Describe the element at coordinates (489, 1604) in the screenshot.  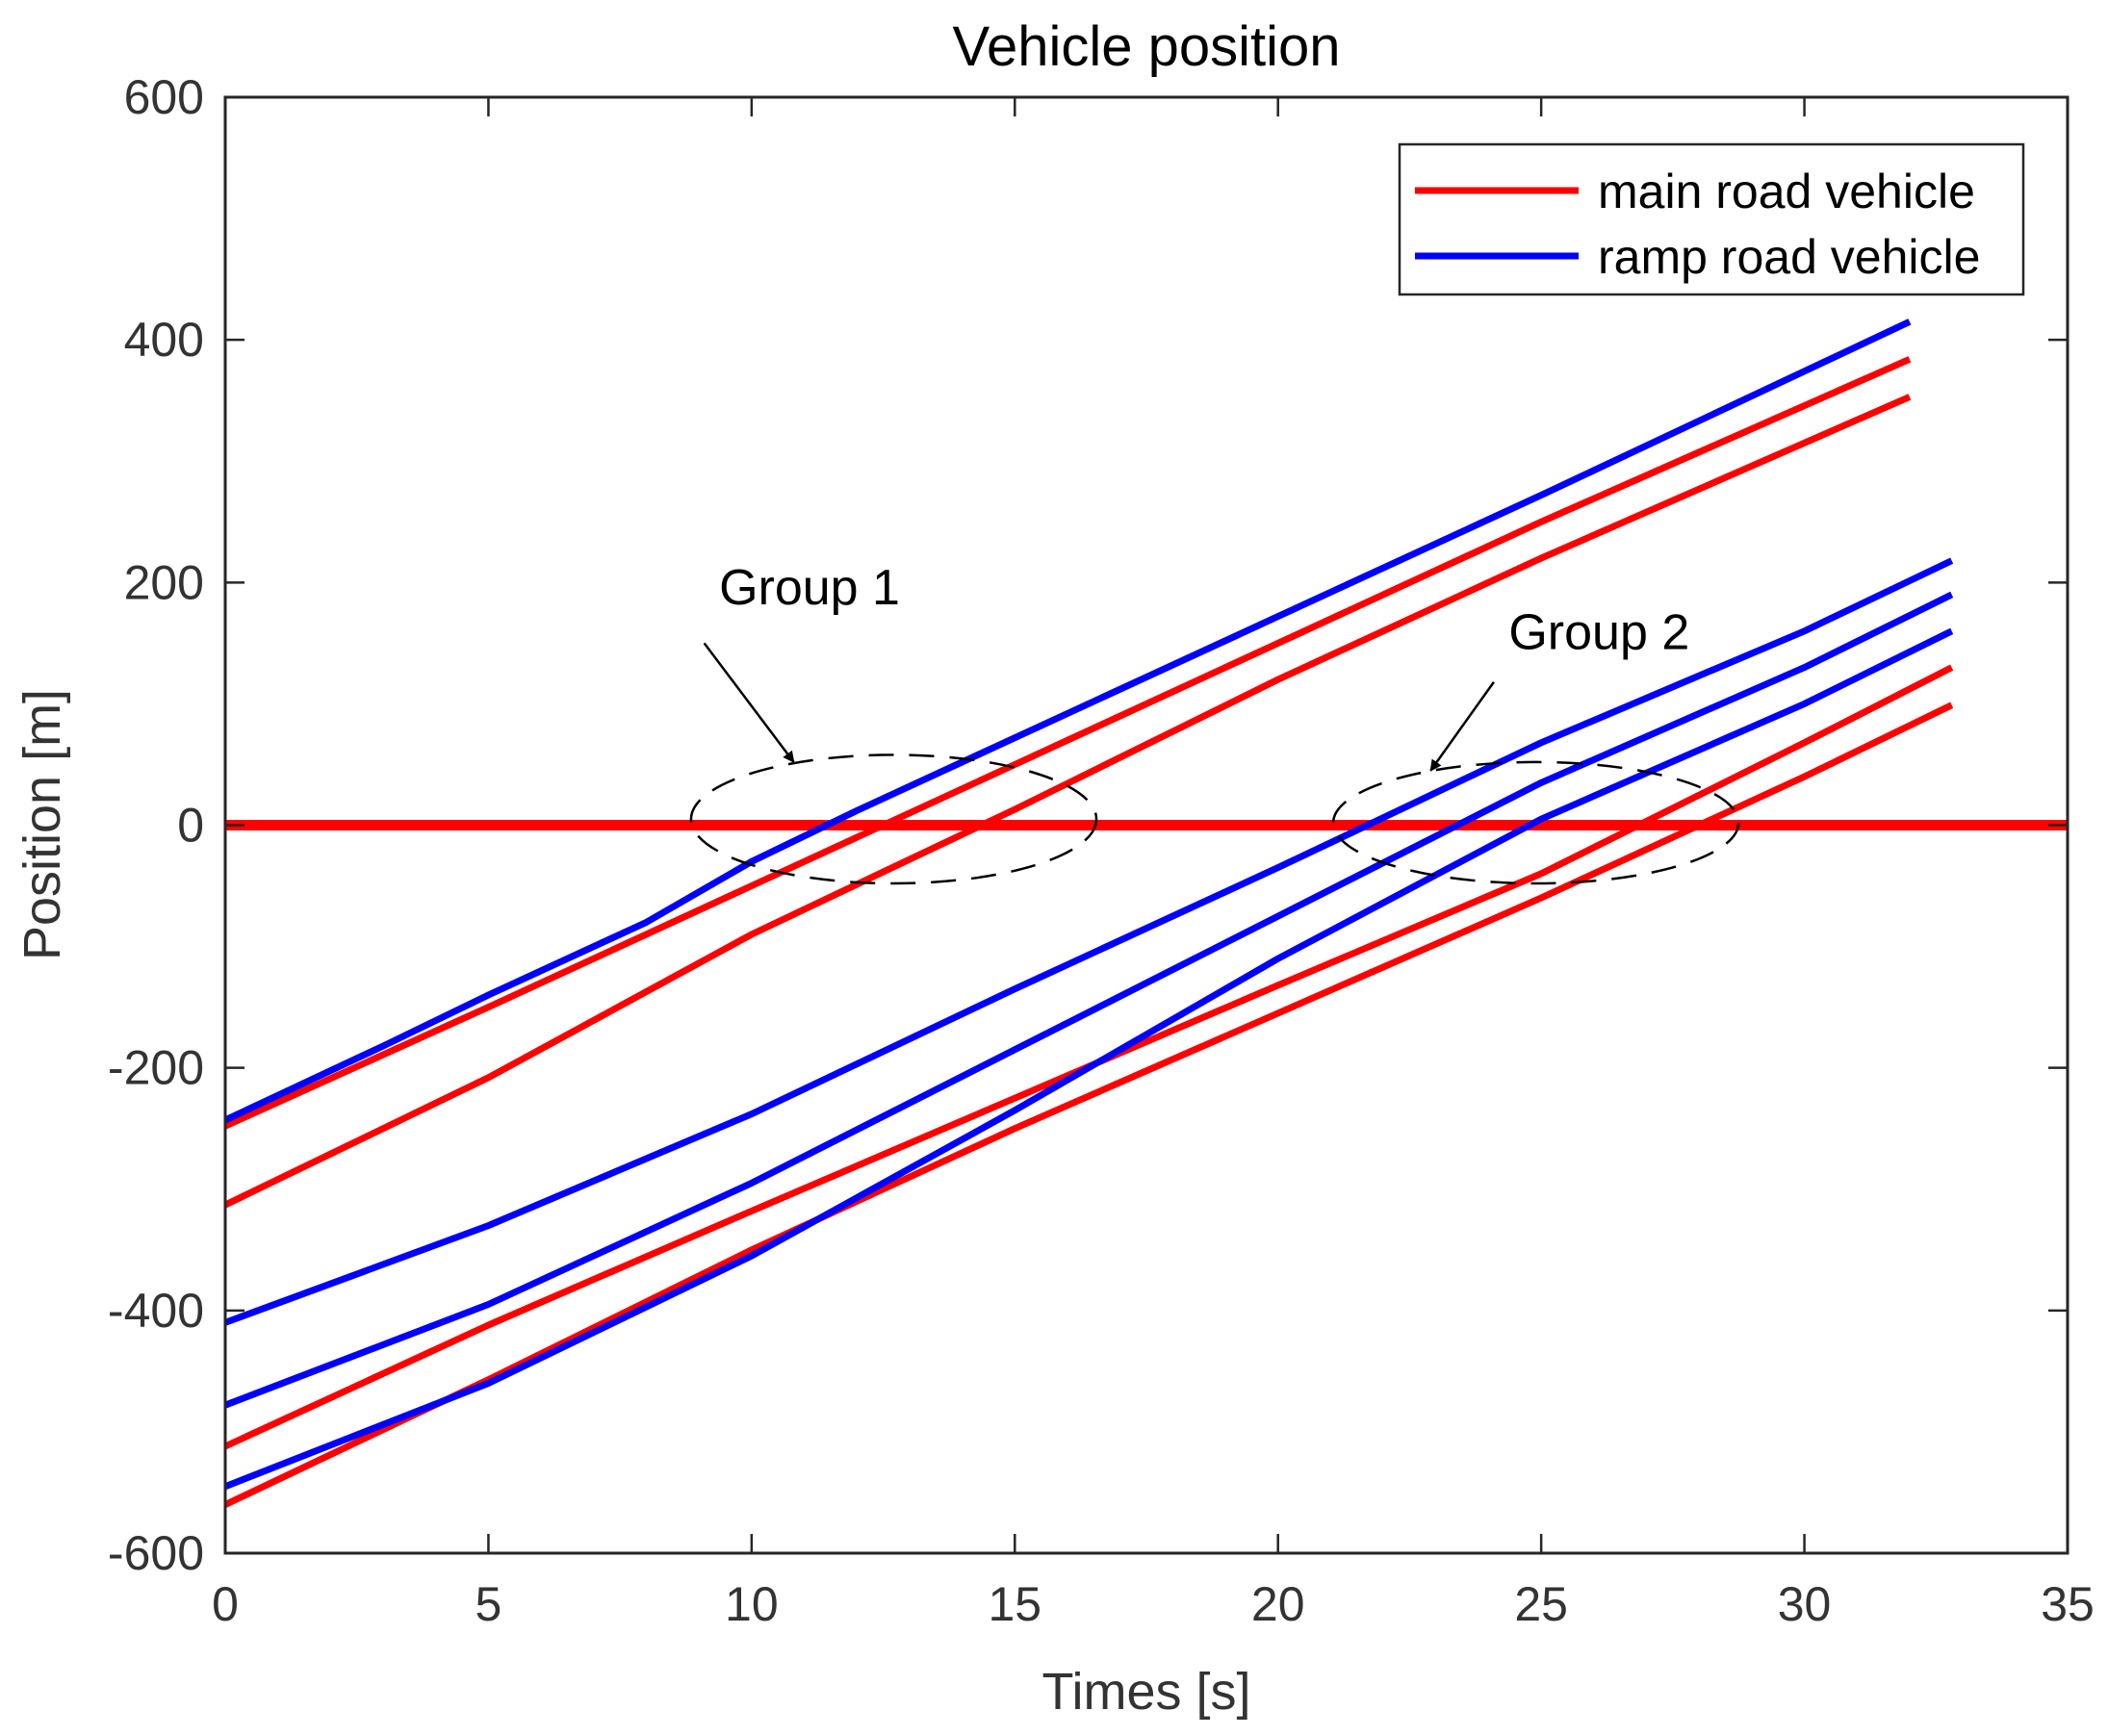
I see `x-tick-label: 5` at that location.